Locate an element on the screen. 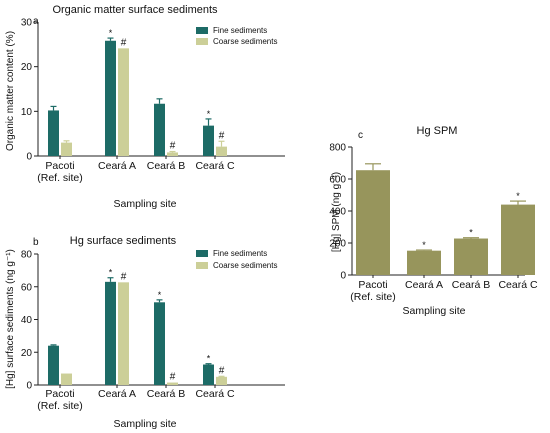 The width and height of the screenshot is (550, 433). panel-b-y-tick-label: 40 is located at coordinates (27, 320).